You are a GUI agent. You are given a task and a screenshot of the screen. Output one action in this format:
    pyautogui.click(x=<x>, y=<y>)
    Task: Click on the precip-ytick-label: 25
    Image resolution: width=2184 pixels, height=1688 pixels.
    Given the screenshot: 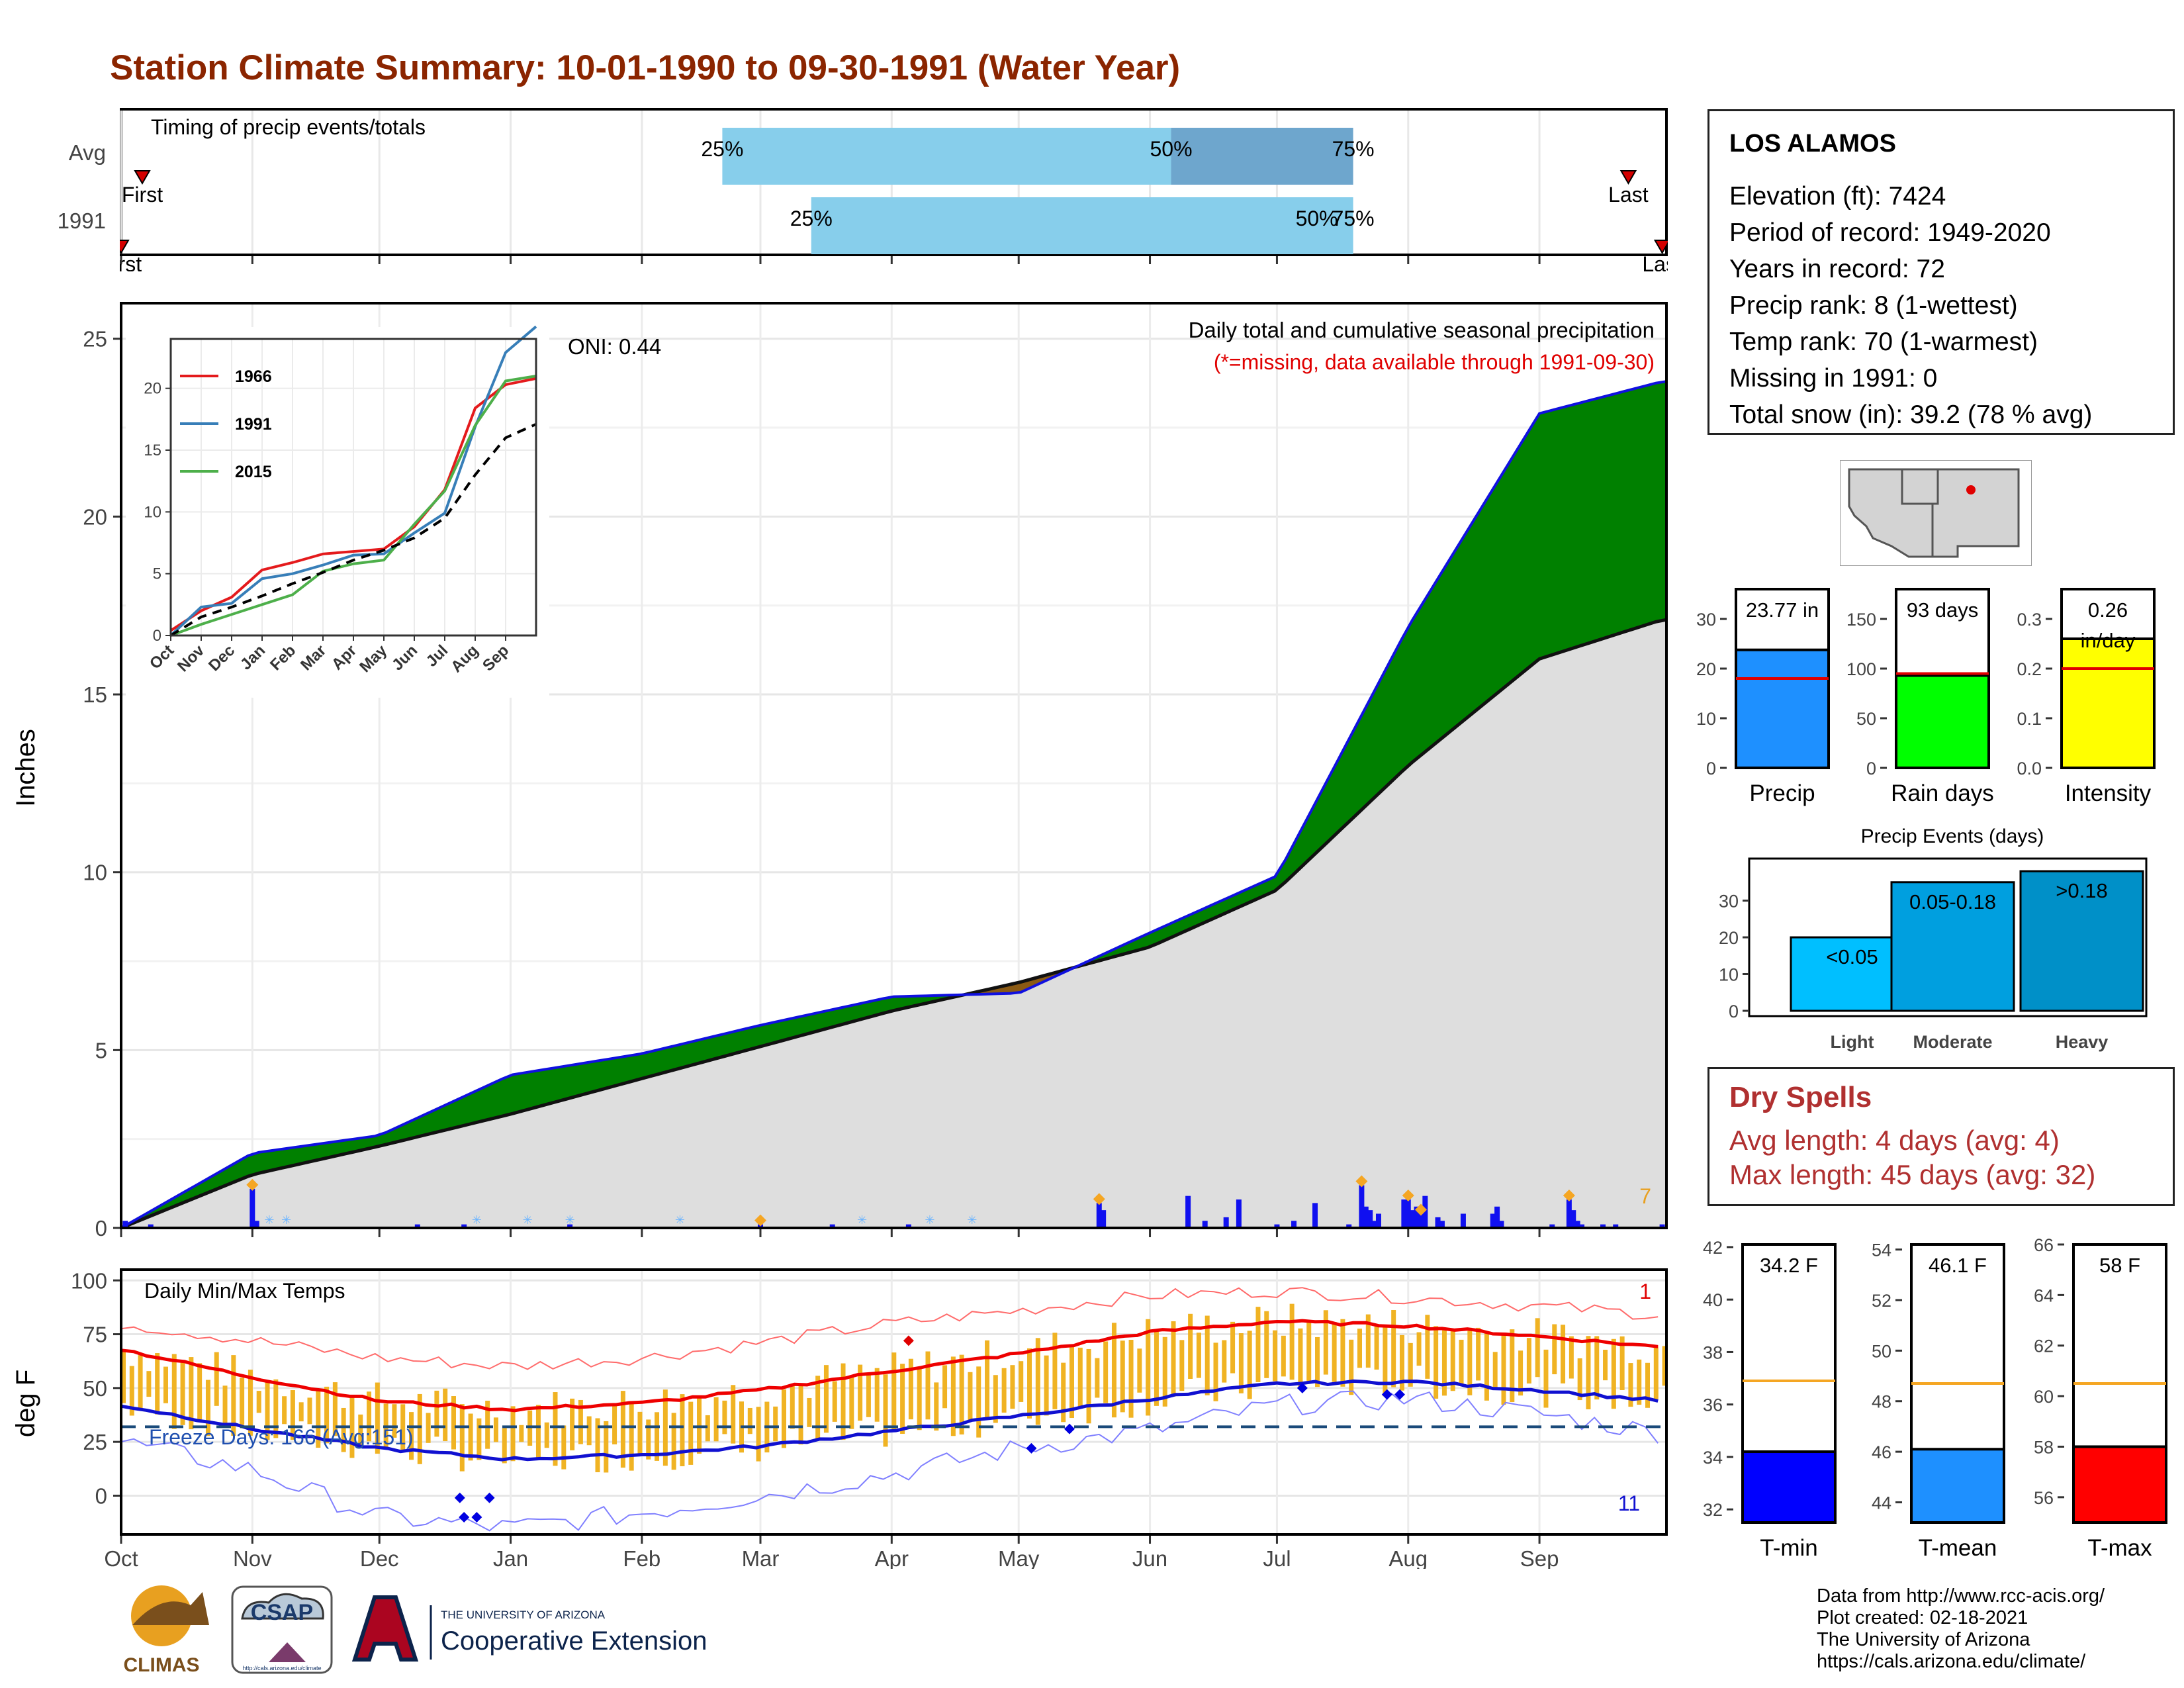 What is the action you would take?
    pyautogui.click(x=95, y=339)
    